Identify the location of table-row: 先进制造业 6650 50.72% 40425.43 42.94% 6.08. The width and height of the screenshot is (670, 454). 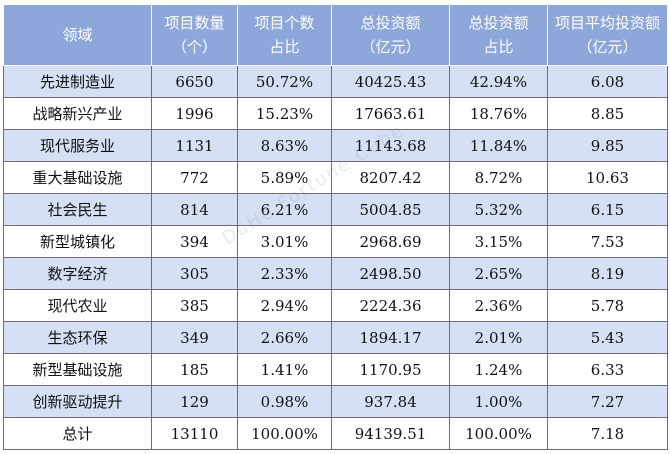
(335, 81).